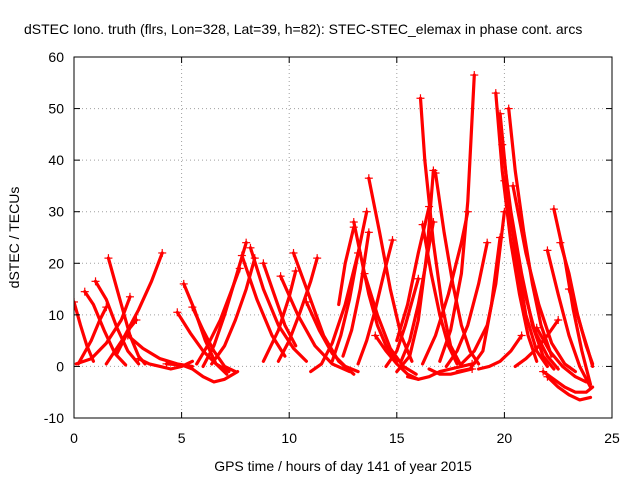  I want to click on y-tick-label-7: 60, so click(56, 57).